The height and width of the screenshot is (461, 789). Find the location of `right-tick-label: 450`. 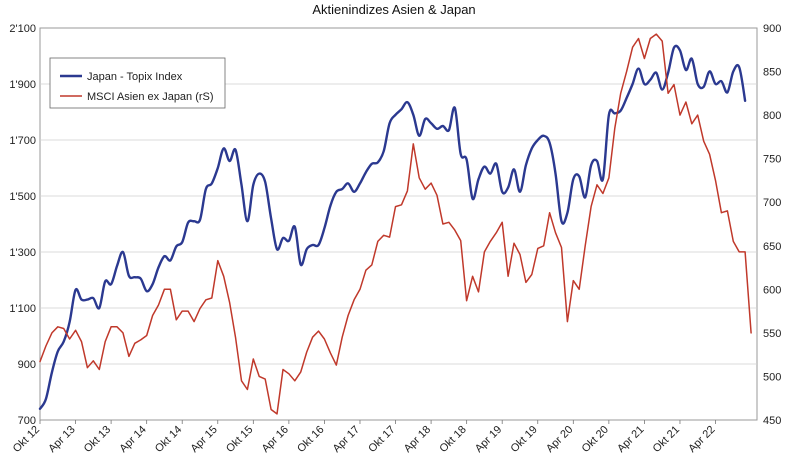

right-tick-label: 450 is located at coordinates (772, 421).